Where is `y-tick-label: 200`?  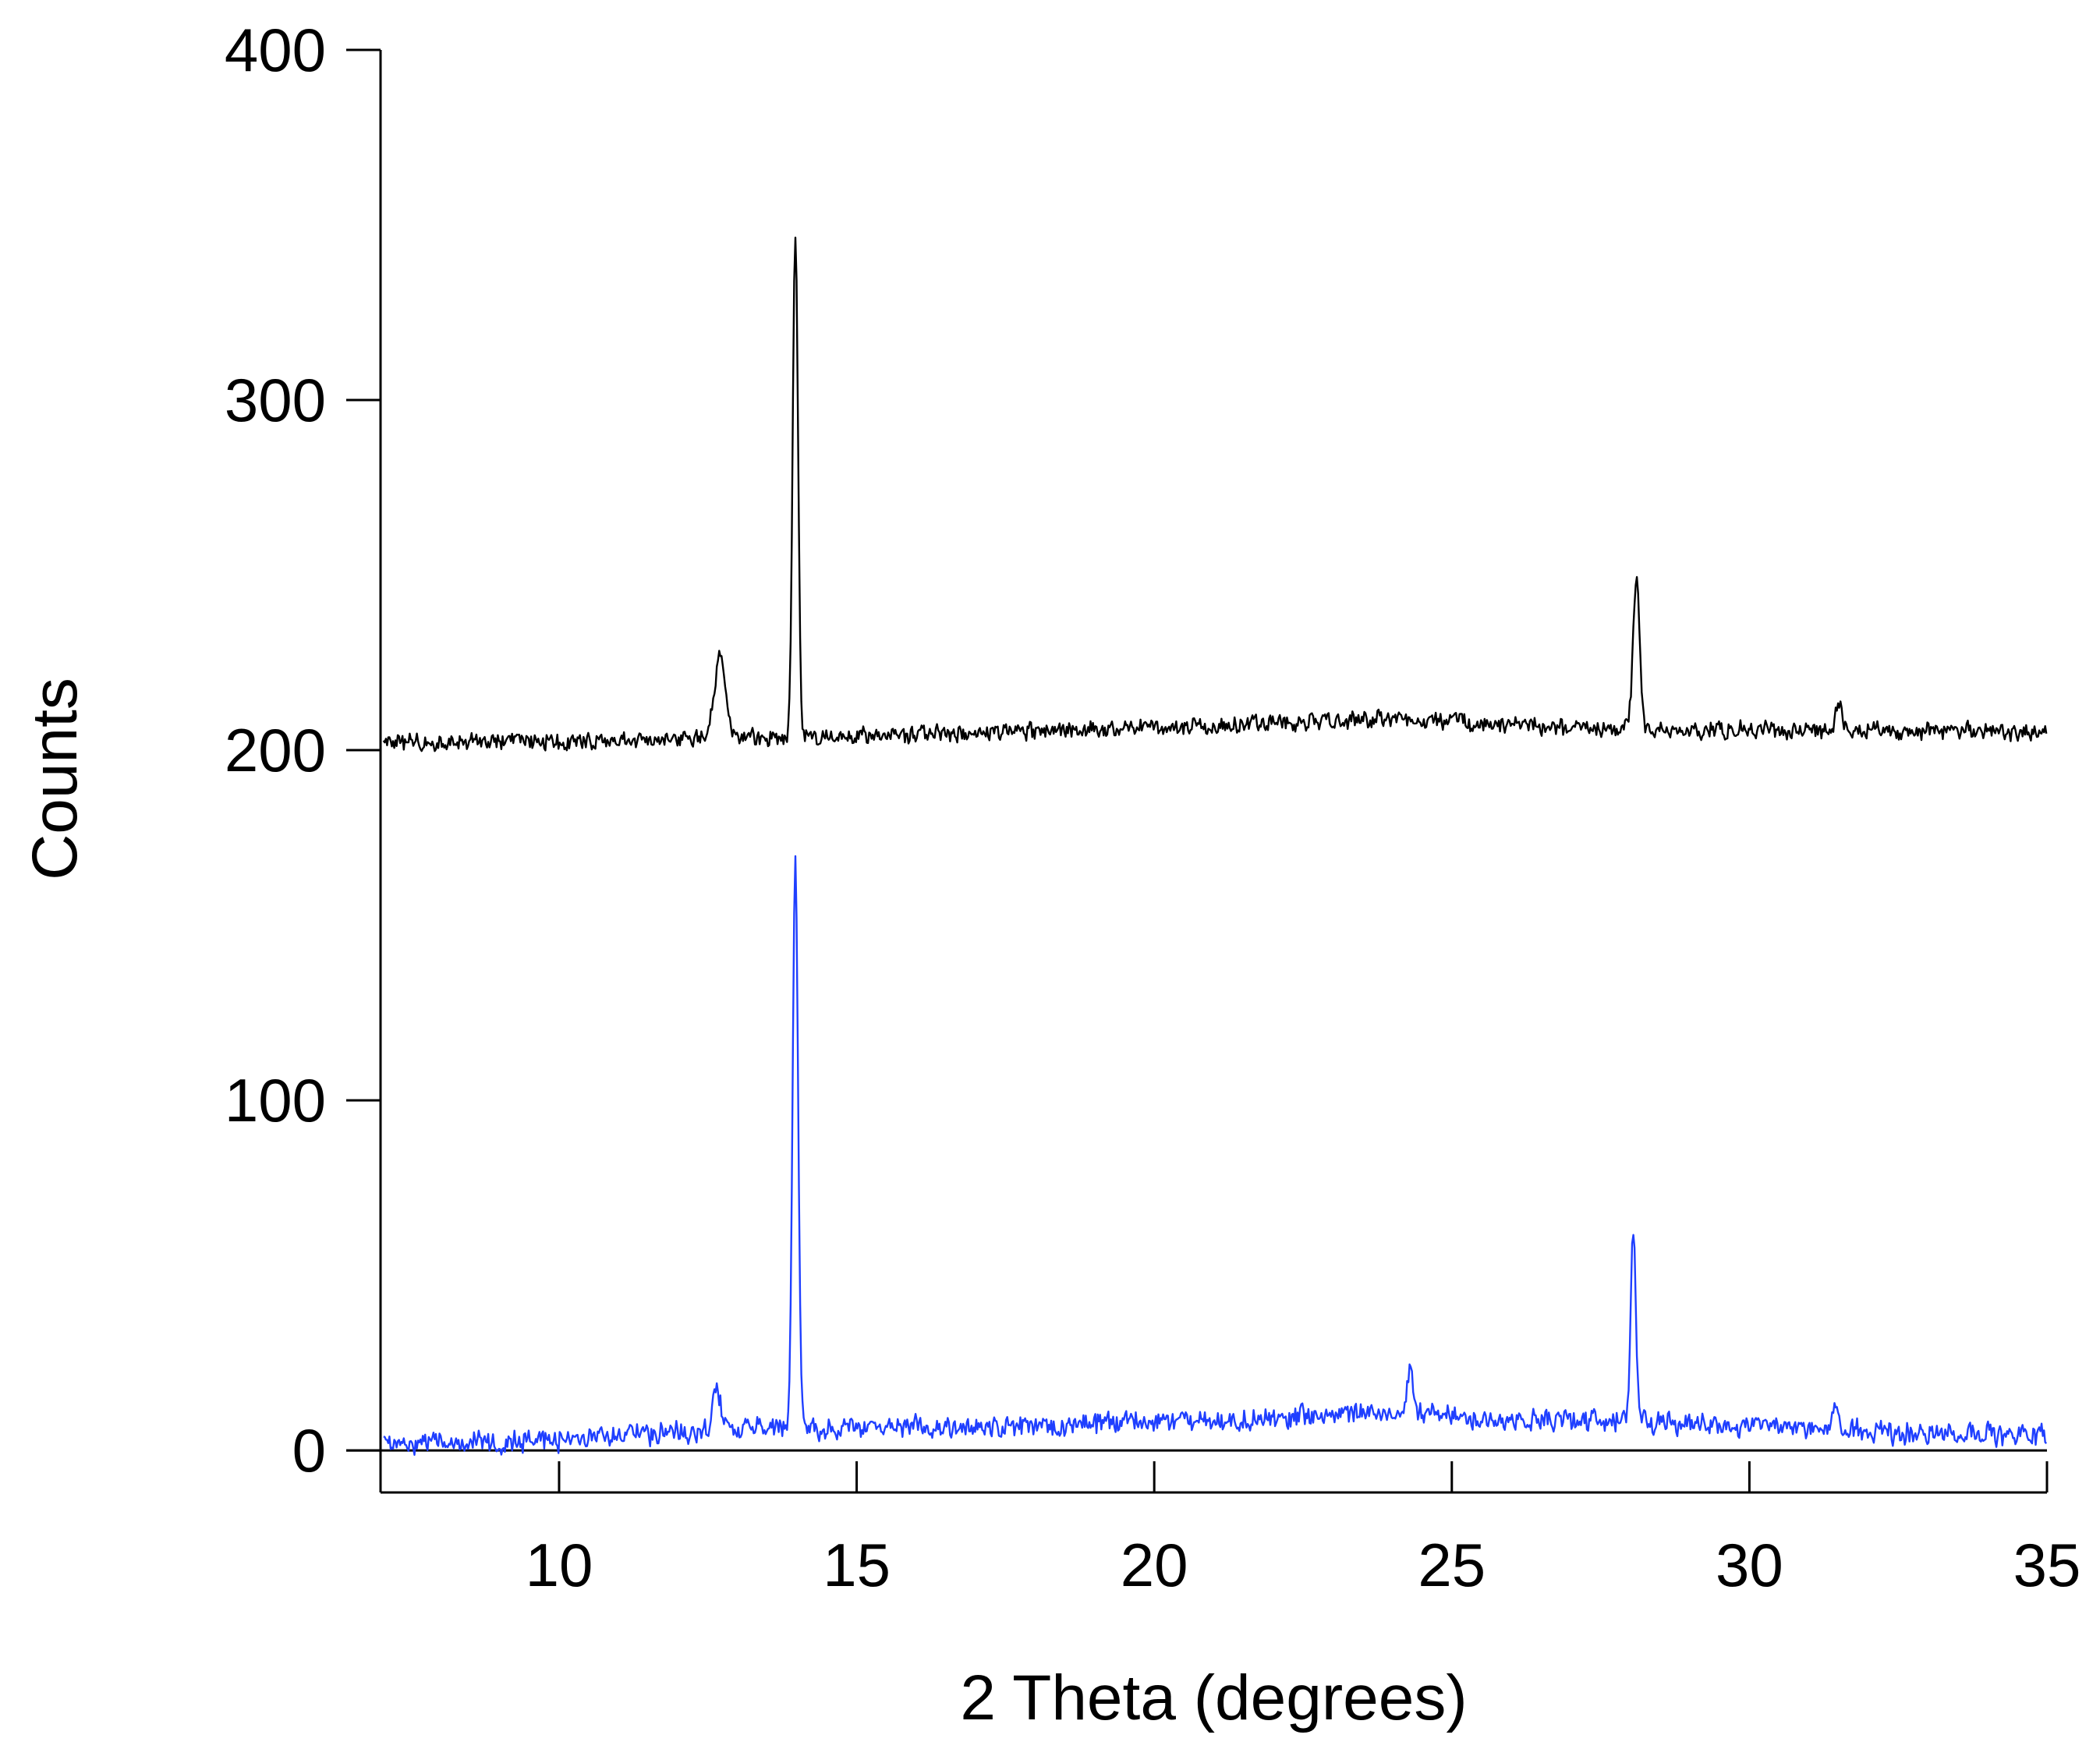
y-tick-label: 200 is located at coordinates (275, 750).